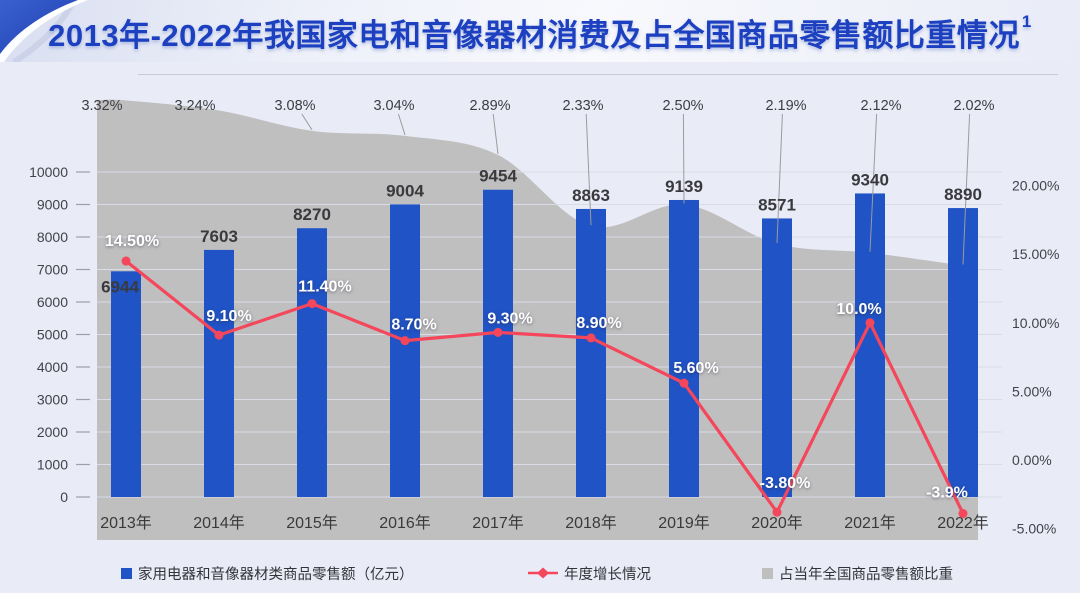 This screenshot has width=1080, height=593. What do you see at coordinates (598, 74) in the screenshot?
I see `divider-line` at bounding box center [598, 74].